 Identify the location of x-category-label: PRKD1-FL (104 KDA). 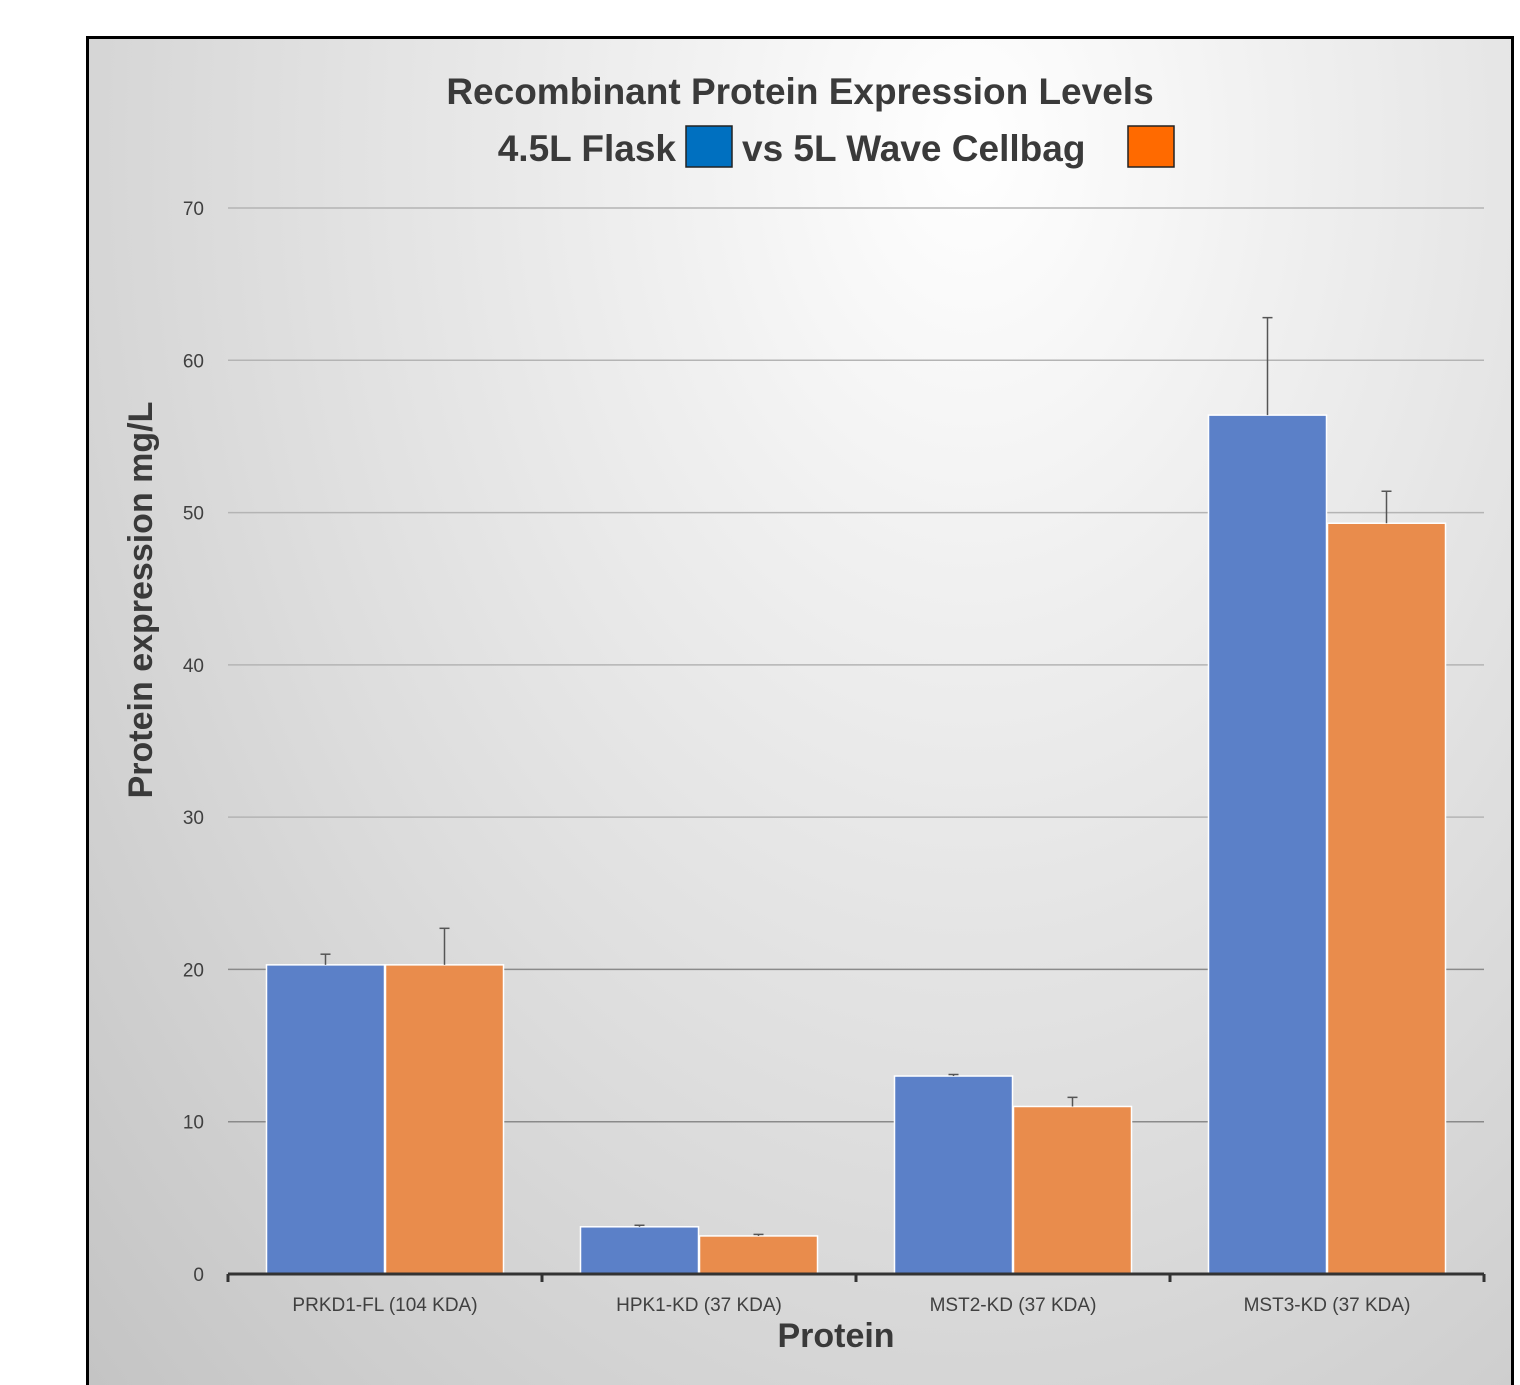
(384, 1305).